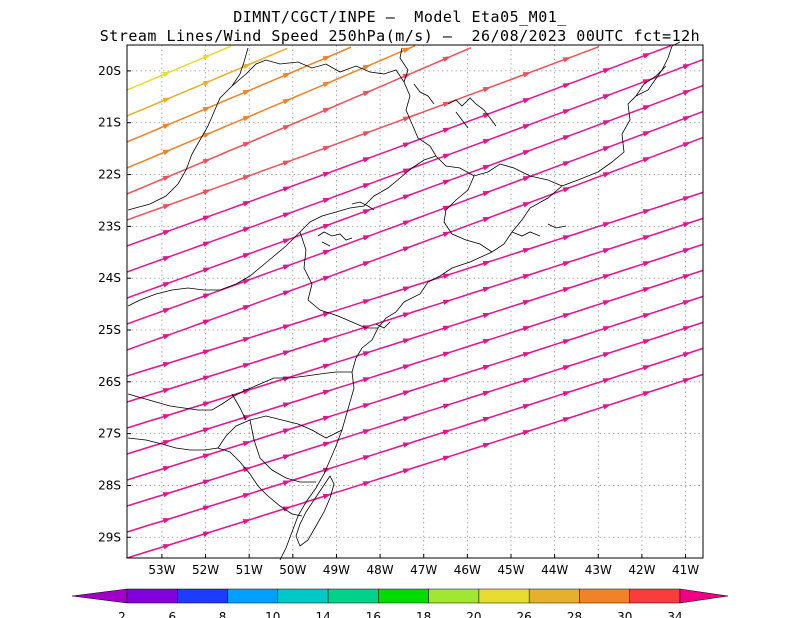 The width and height of the screenshot is (800, 618). Describe the element at coordinates (574, 614) in the screenshot. I see `colorbar-label: 28` at that location.